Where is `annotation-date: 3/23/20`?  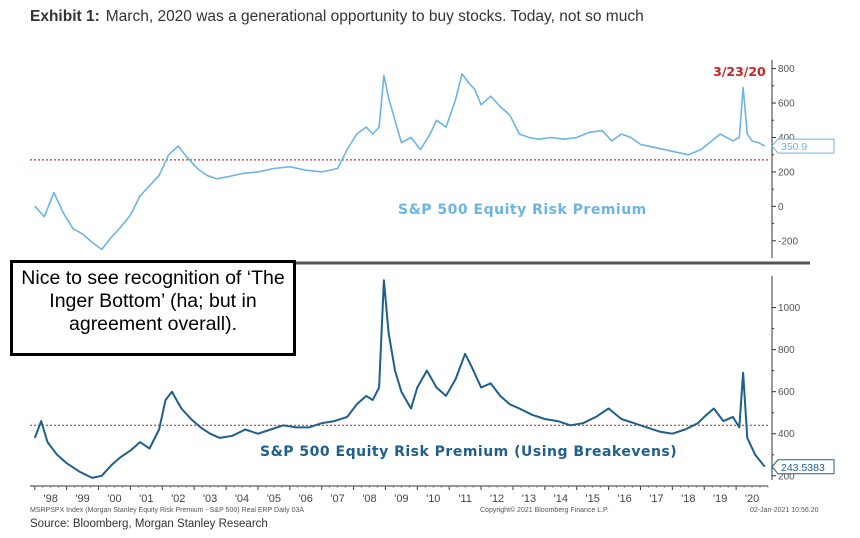 annotation-date: 3/23/20 is located at coordinates (739, 71).